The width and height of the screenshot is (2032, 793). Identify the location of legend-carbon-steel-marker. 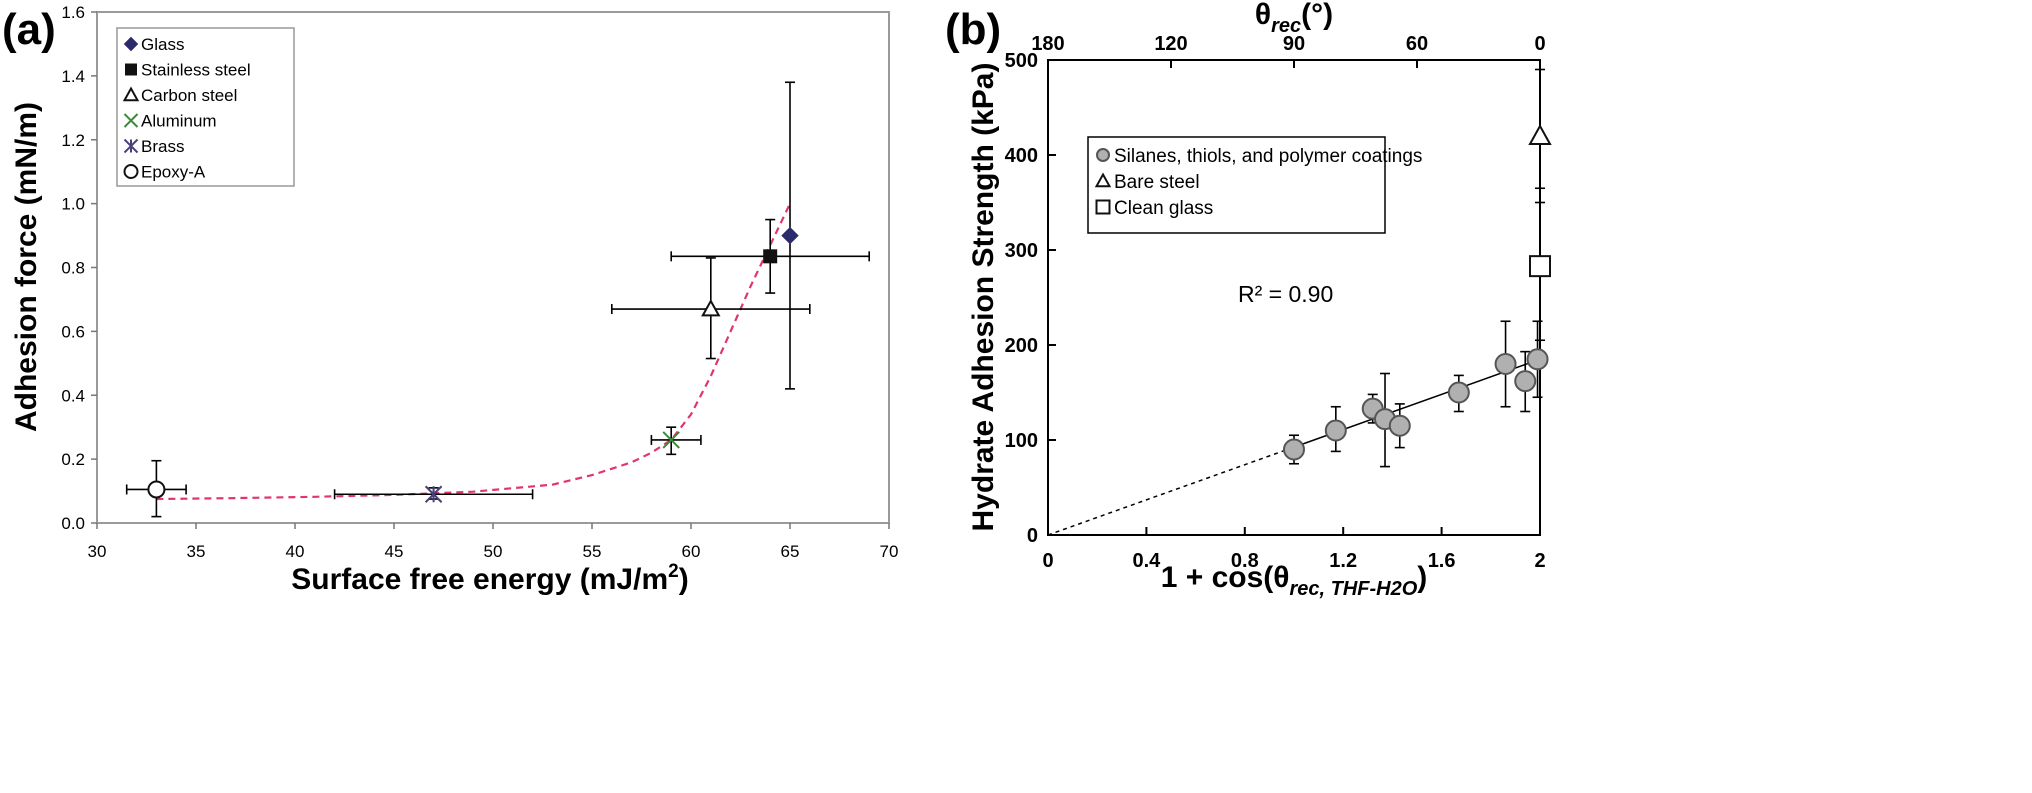
(131, 94).